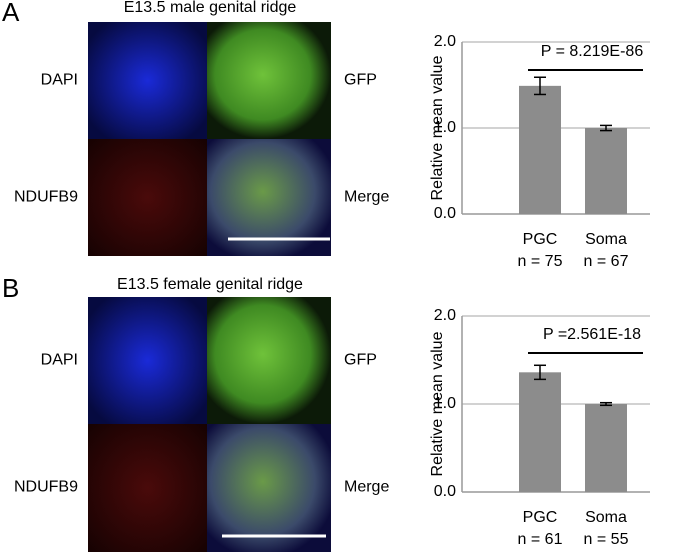 Image resolution: width=677 pixels, height=557 pixels. What do you see at coordinates (606, 261) in the screenshot?
I see `n-label: n = 67` at bounding box center [606, 261].